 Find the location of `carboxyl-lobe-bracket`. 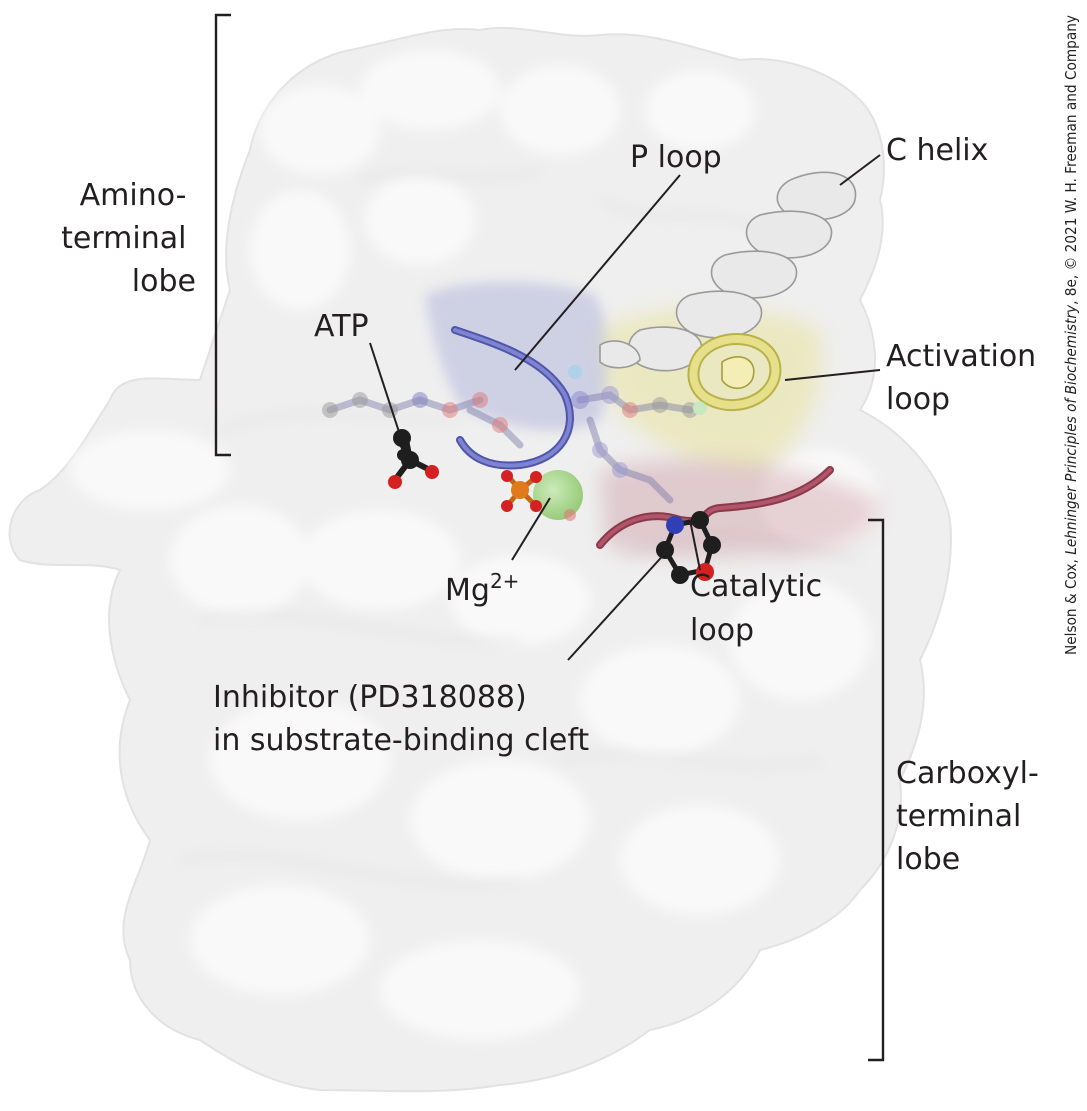

carboxyl-lobe-bracket is located at coordinates (876, 790).